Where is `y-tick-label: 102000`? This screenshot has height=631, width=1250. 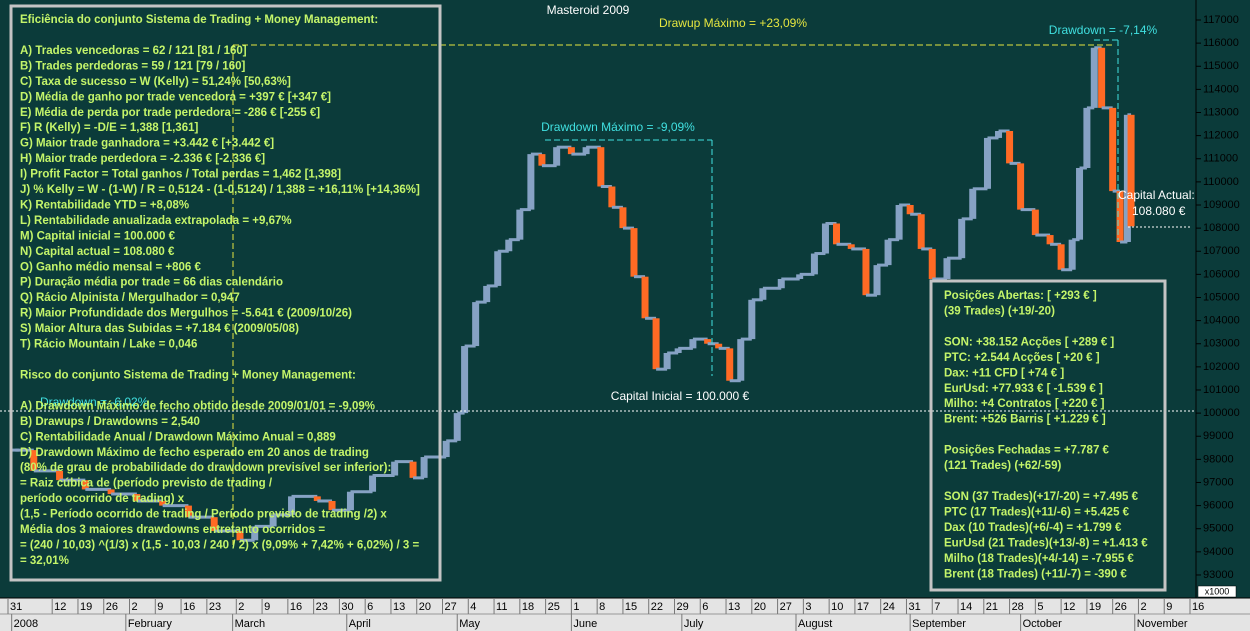 y-tick-label: 102000 is located at coordinates (1221, 367).